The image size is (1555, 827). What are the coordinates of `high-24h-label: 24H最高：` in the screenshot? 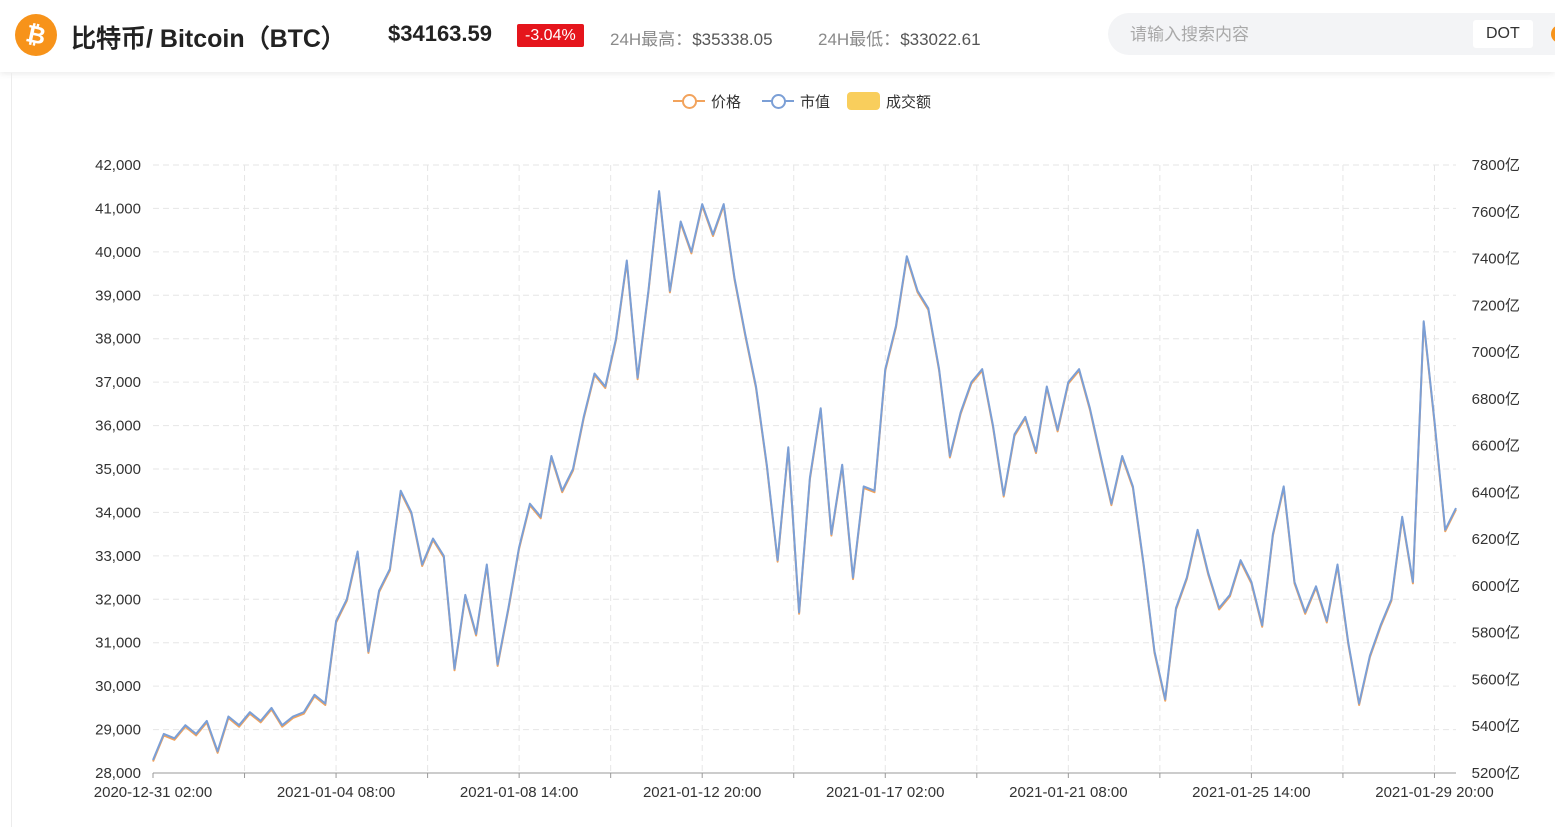 It's located at (651, 39).